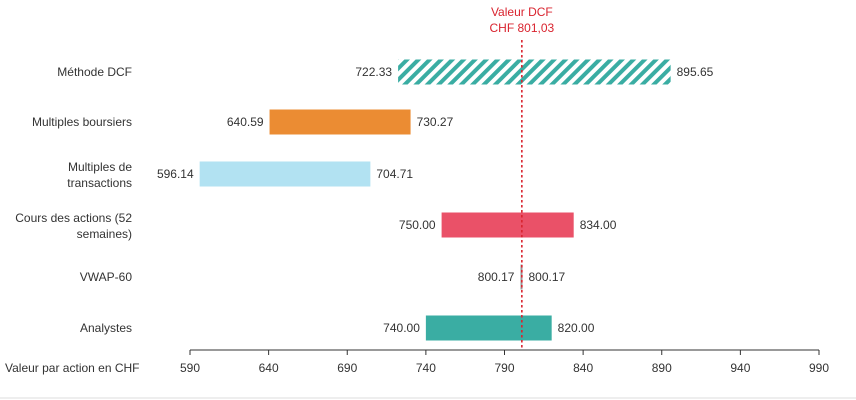 This screenshot has height=400, width=856. I want to click on category-label: Cours des actions (52, so click(73, 218).